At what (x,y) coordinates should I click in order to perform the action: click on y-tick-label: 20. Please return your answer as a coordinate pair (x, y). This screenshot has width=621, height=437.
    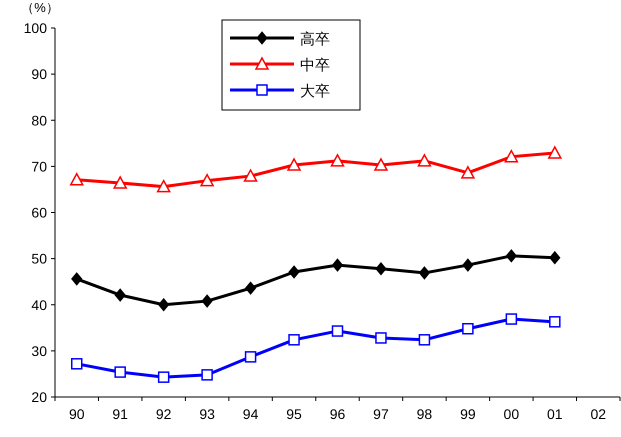
    Looking at the image, I should click on (39, 397).